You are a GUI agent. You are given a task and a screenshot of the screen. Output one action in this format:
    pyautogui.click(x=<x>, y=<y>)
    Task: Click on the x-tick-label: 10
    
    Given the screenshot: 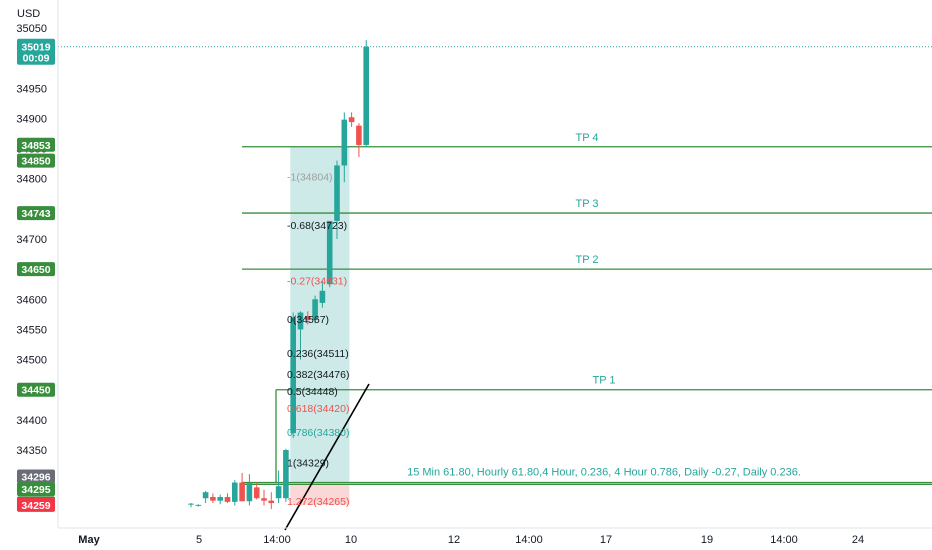 What is the action you would take?
    pyautogui.click(x=351, y=540)
    